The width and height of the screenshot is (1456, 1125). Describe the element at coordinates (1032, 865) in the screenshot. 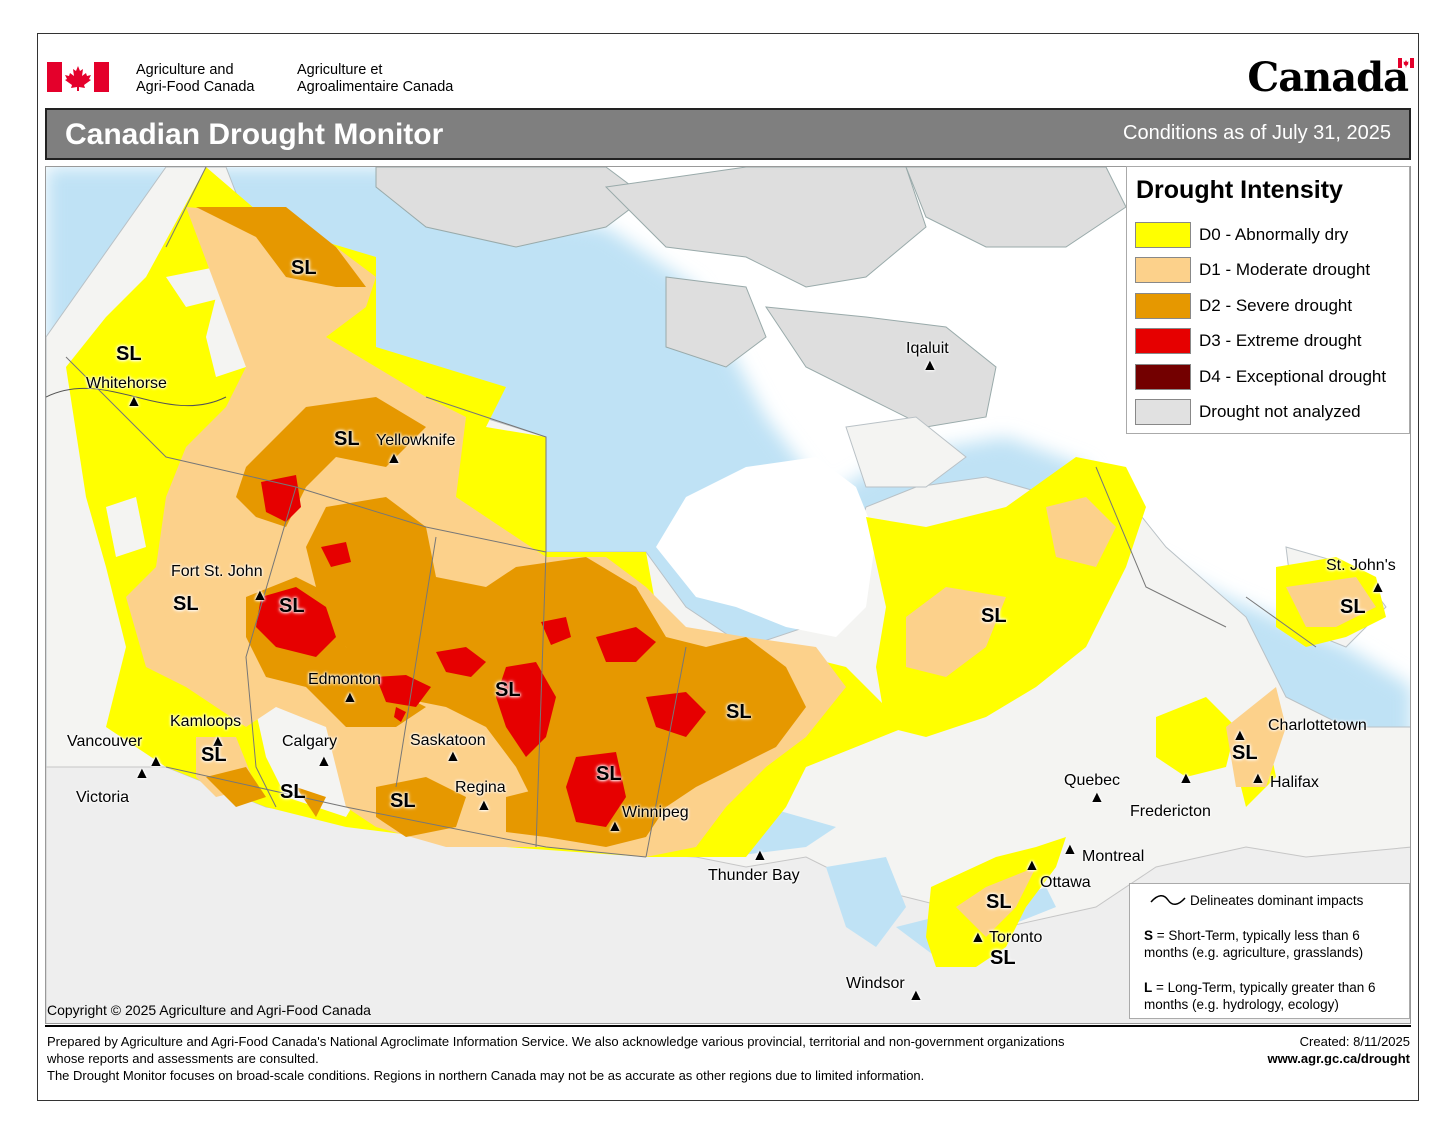

I see `city-marker-ottawa: ▲` at that location.